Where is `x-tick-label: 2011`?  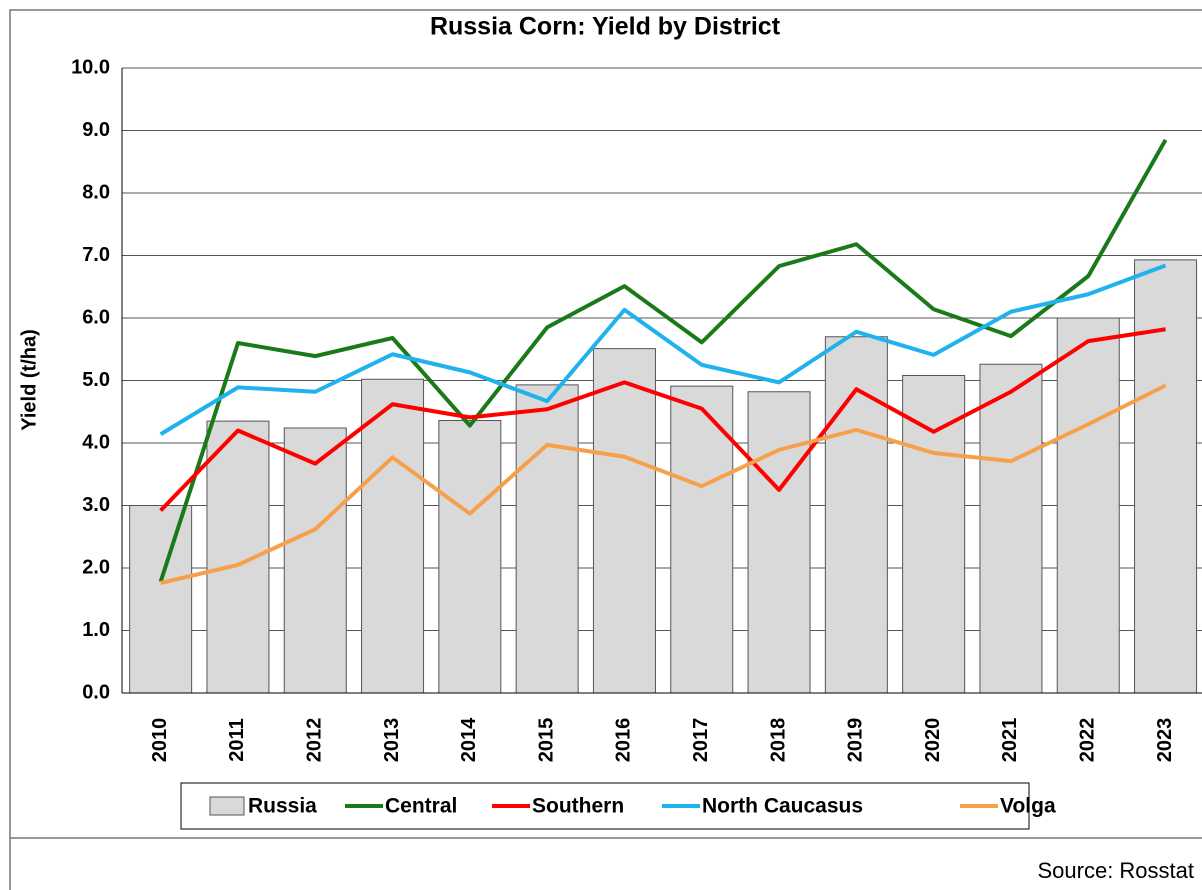 x-tick-label: 2011 is located at coordinates (237, 739).